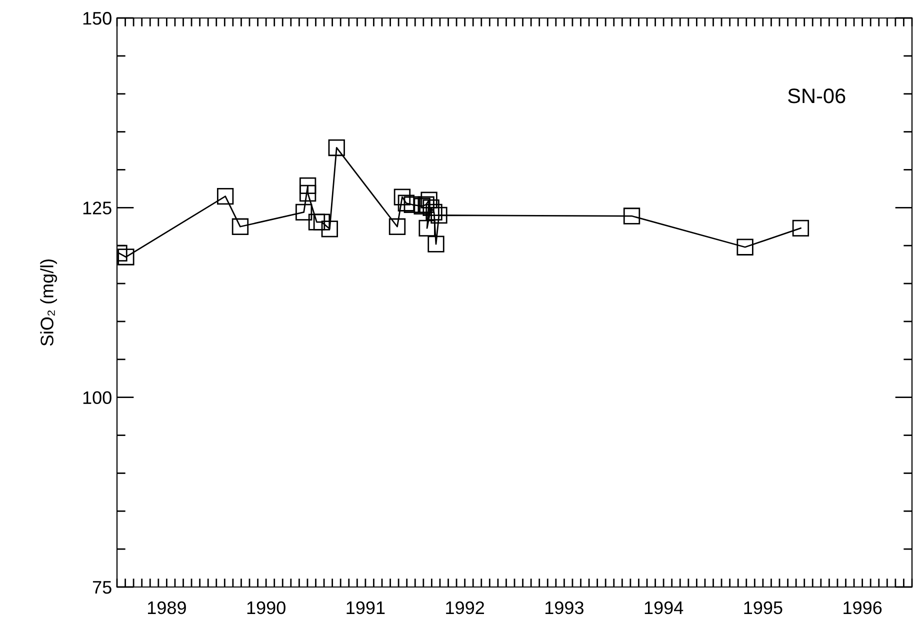 The height and width of the screenshot is (631, 914). I want to click on x-tick-label: 1989, so click(167, 607).